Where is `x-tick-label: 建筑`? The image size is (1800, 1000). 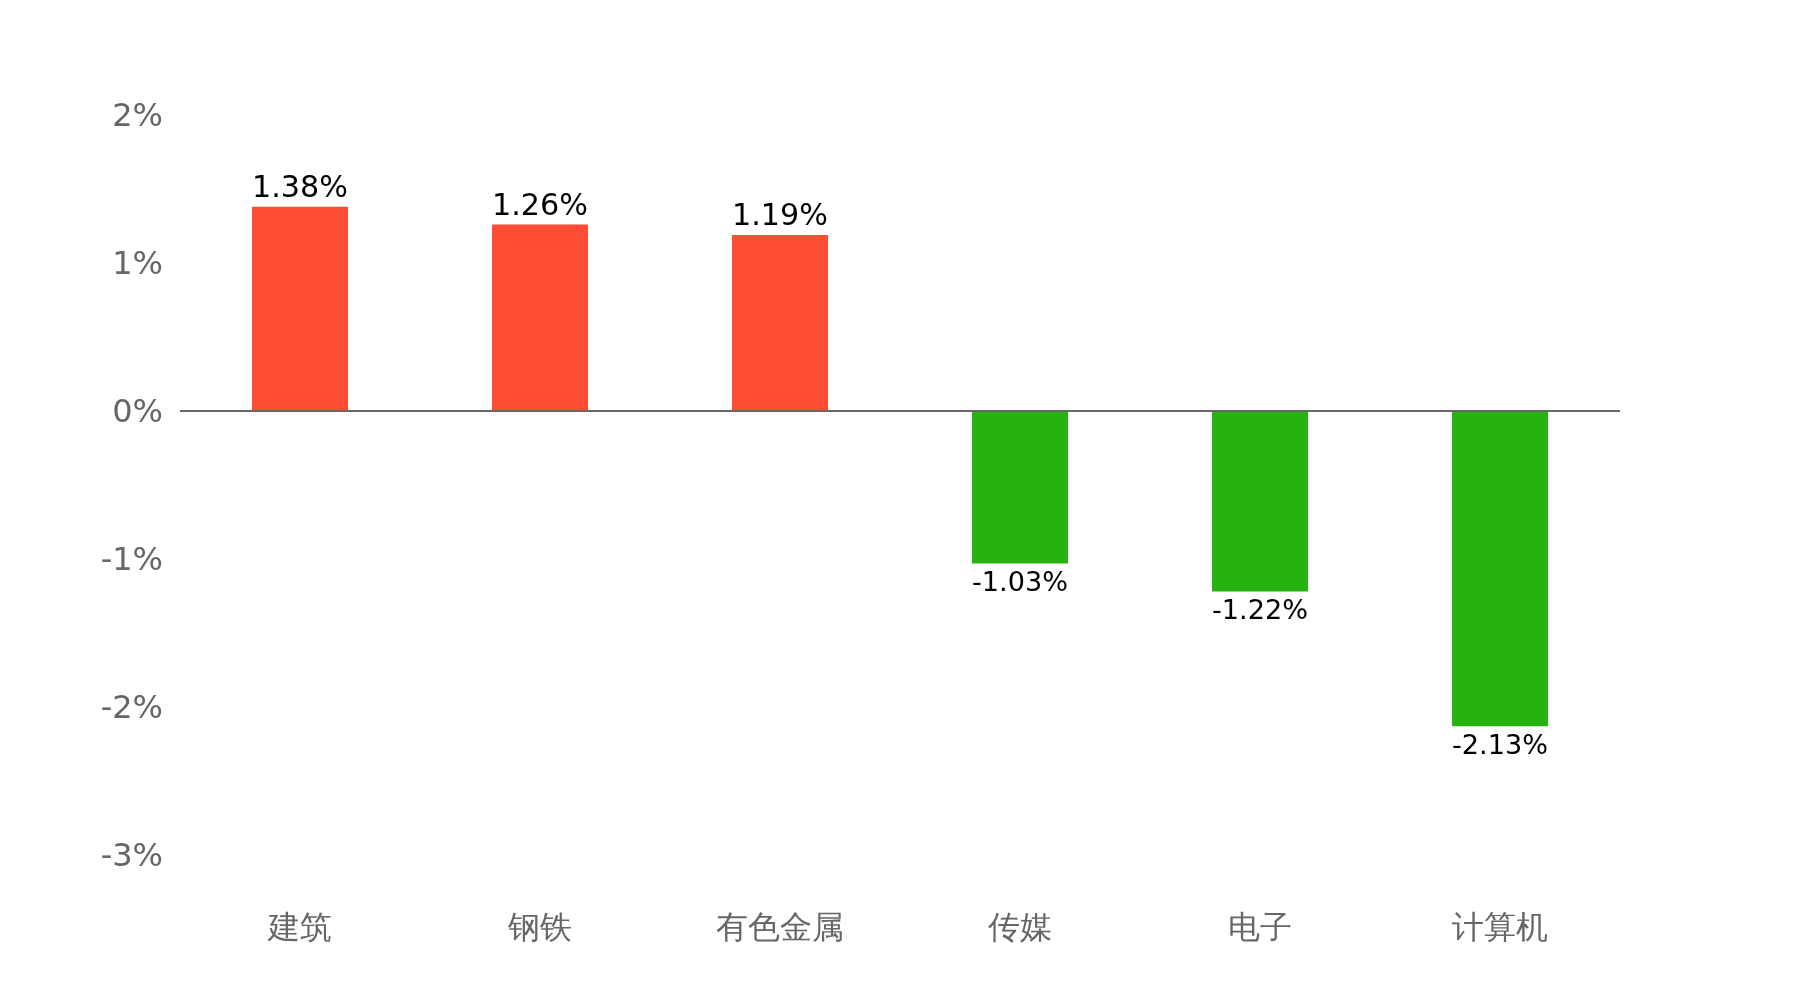 x-tick-label: 建筑 is located at coordinates (299, 927).